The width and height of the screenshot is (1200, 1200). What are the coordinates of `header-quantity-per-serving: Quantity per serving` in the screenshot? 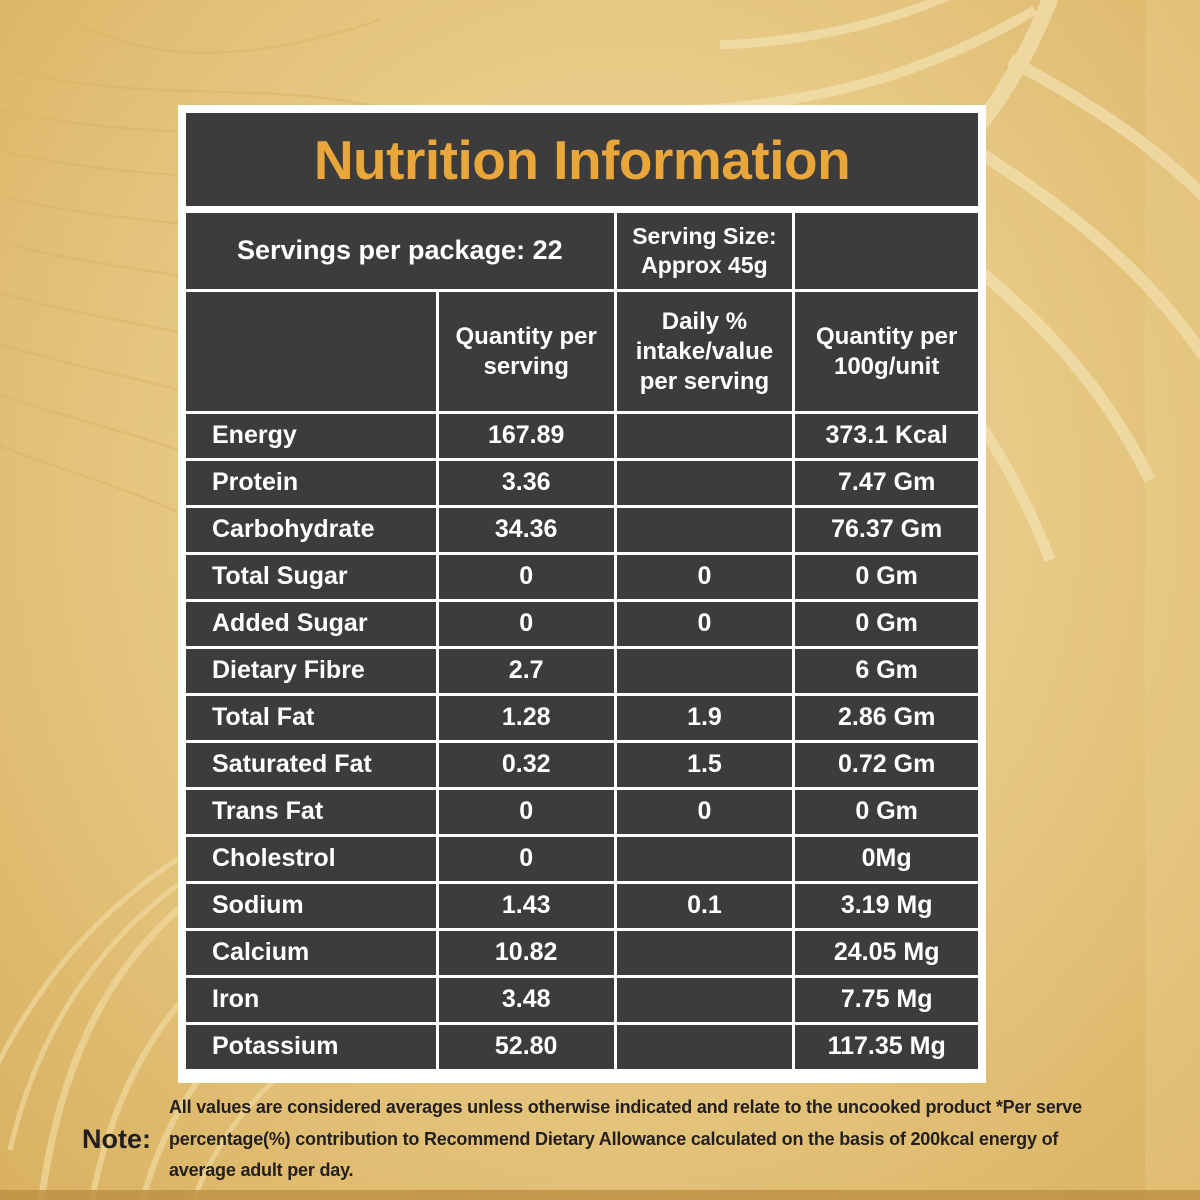 It's located at (526, 351).